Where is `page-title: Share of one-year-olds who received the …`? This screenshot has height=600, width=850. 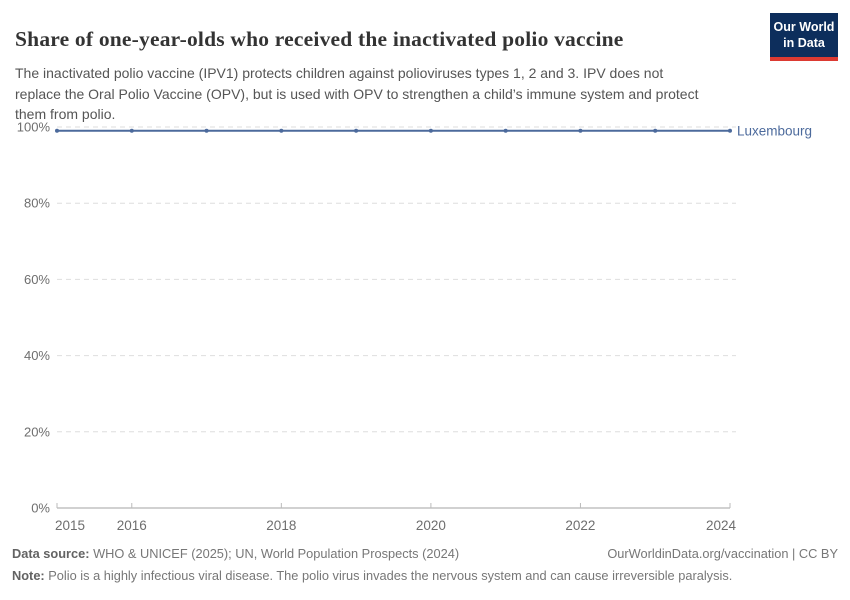
page-title: Share of one-year-olds who received the … is located at coordinates (319, 39).